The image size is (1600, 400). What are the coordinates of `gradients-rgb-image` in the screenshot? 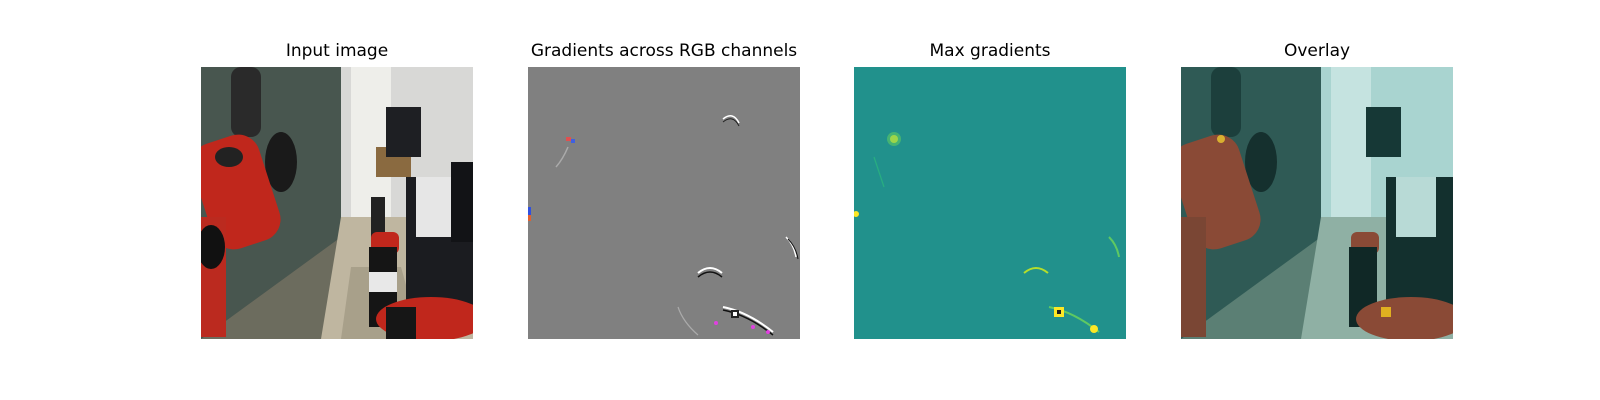 It's located at (664, 203).